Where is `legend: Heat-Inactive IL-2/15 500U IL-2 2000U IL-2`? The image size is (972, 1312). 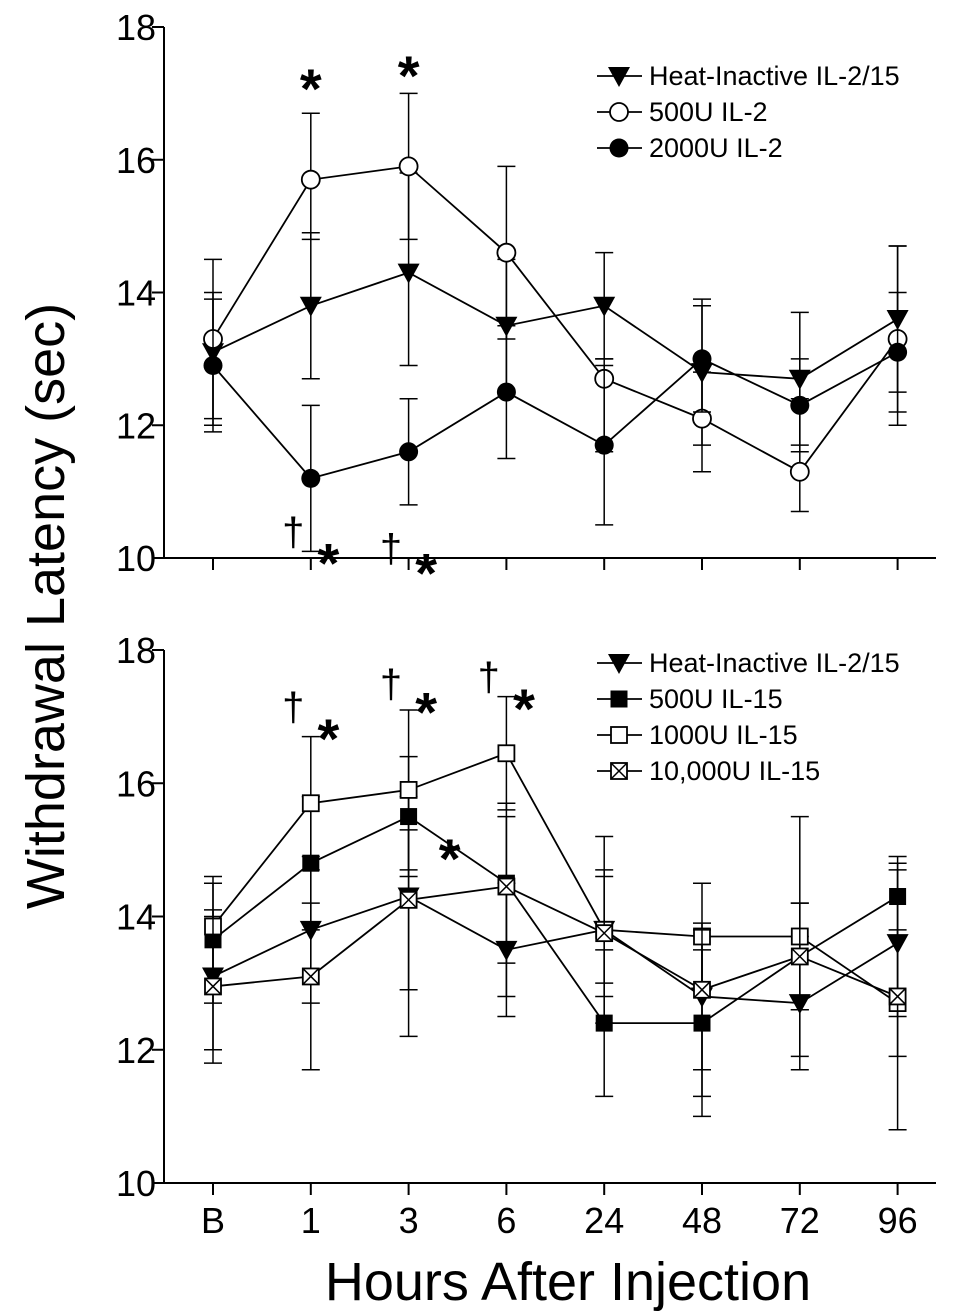 legend: Heat-Inactive IL-2/15 500U IL-2 2000U IL-2 is located at coordinates (748, 112).